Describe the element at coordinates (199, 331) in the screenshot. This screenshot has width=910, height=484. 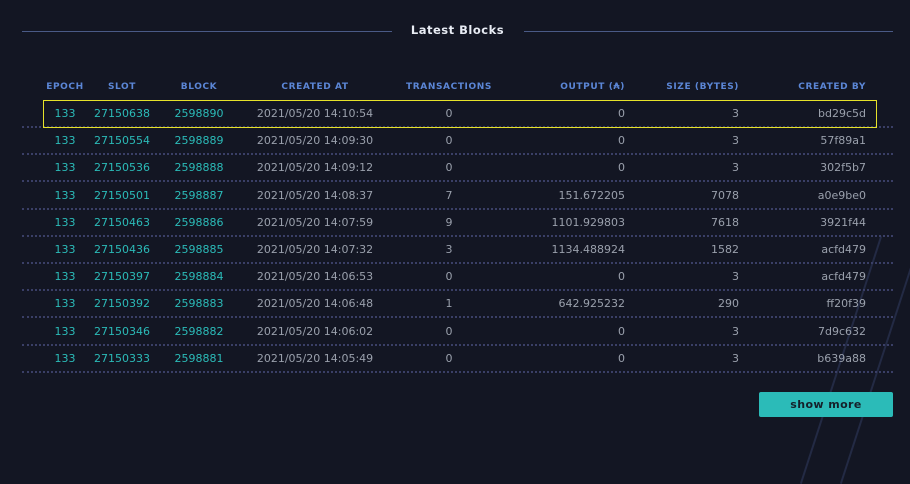
I see `cell-block-link: 2598882` at that location.